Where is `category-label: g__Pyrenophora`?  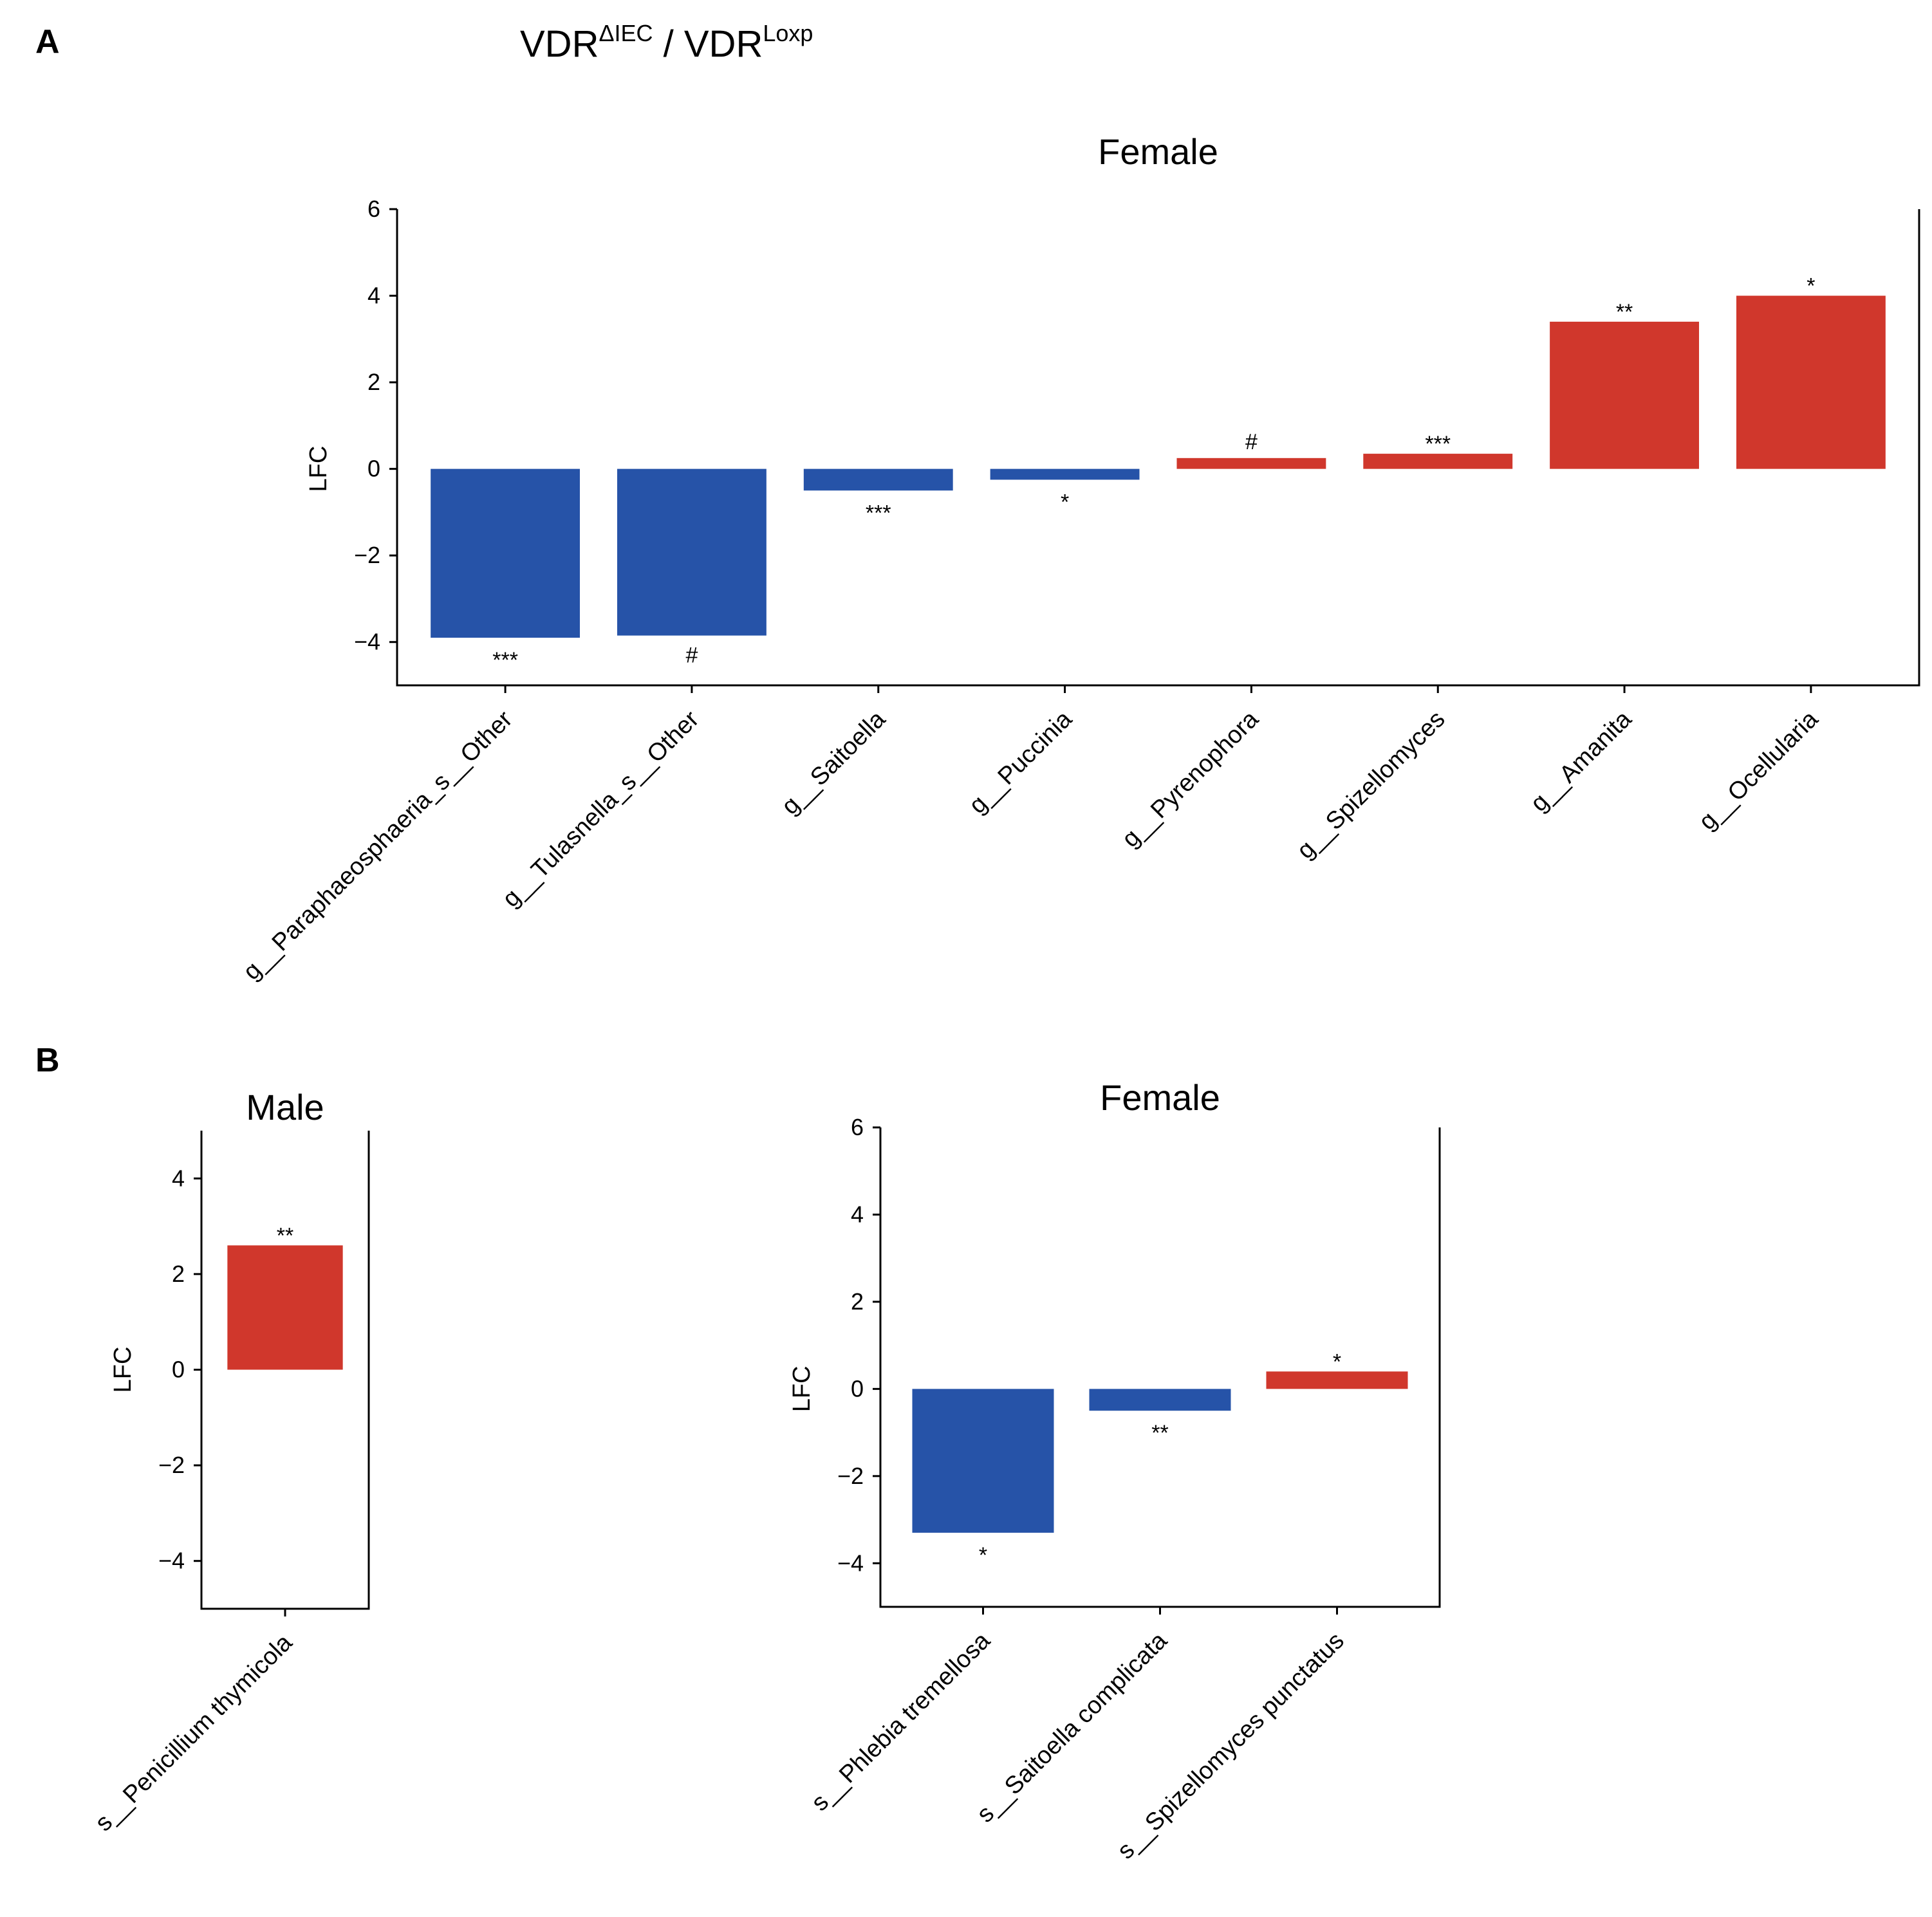 category-label: g__Pyrenophora is located at coordinates (1190, 779).